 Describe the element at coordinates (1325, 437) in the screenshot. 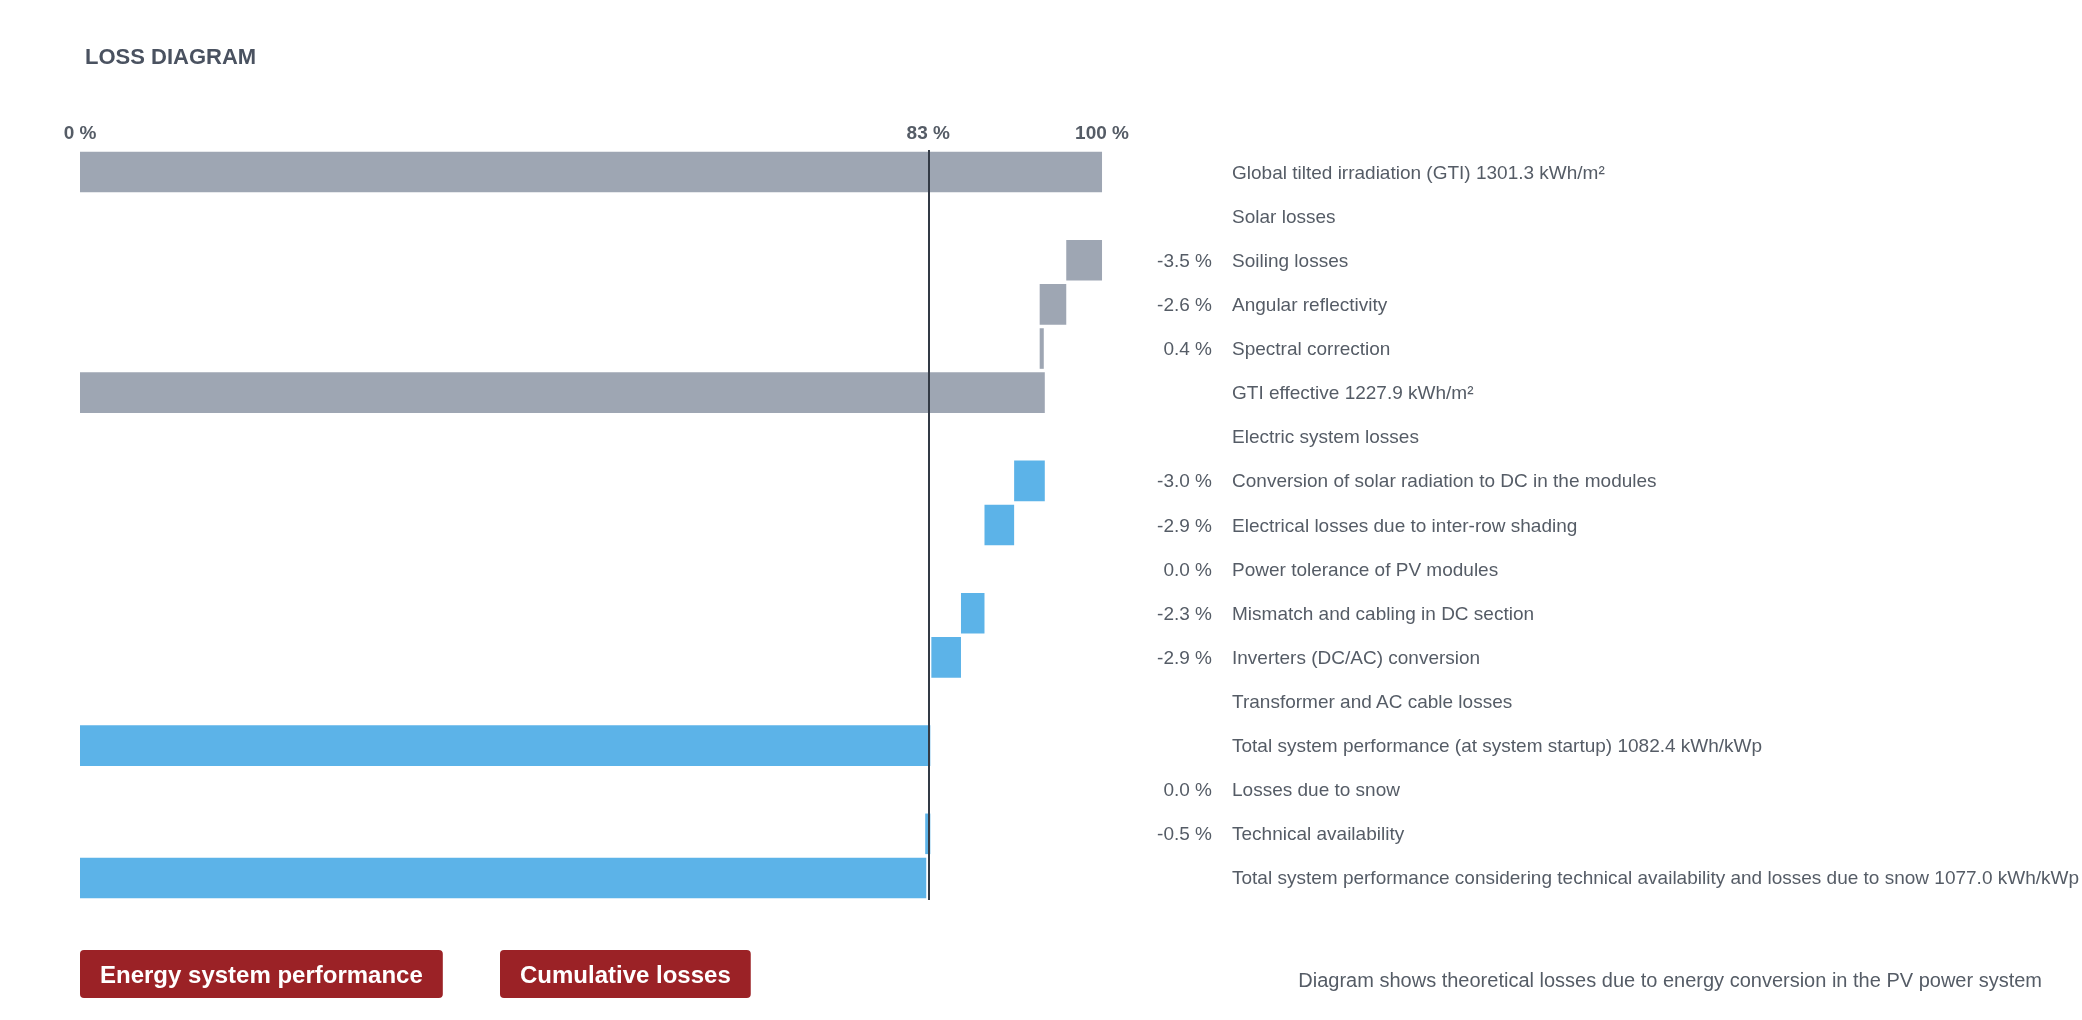

I see `y-tick-label: Electric system losses` at that location.